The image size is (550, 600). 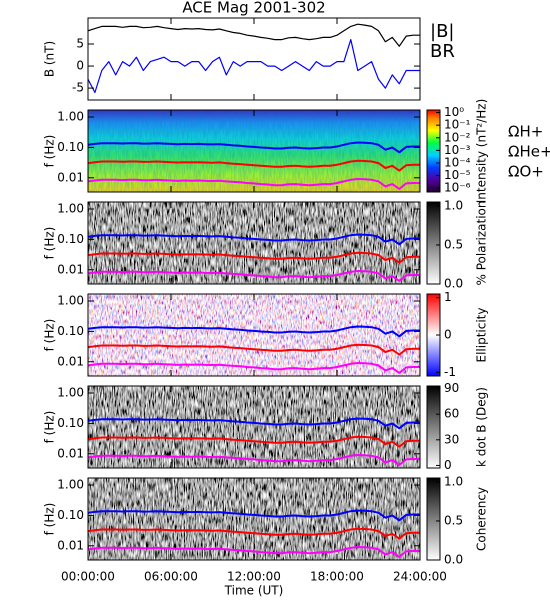 What do you see at coordinates (457, 125) in the screenshot?
I see `colorbar-tick-label: 10⁻¹` at bounding box center [457, 125].